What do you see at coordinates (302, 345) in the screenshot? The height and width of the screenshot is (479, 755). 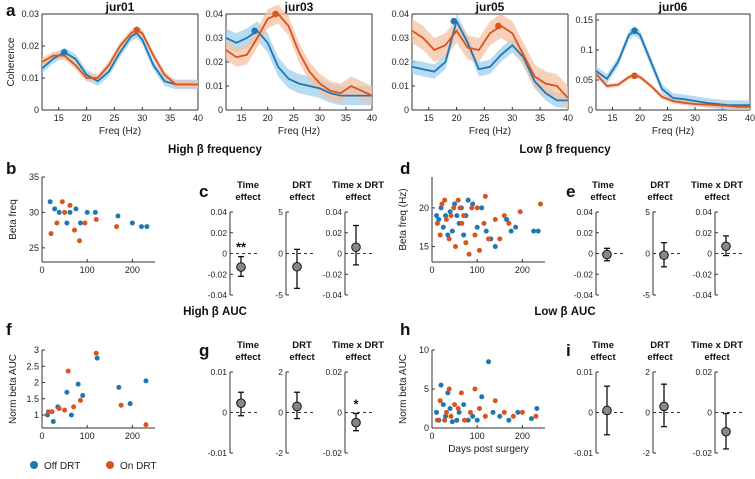 I see `effect-title-line1-g2: DRT` at bounding box center [302, 345].